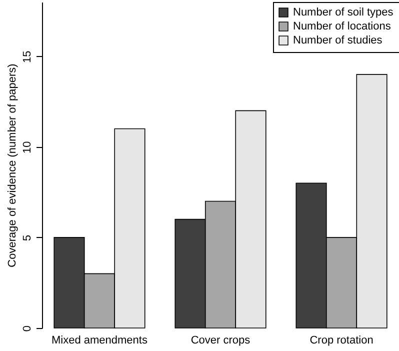  What do you see at coordinates (220, 340) in the screenshot?
I see `x-tick-label: Cover crops` at bounding box center [220, 340].